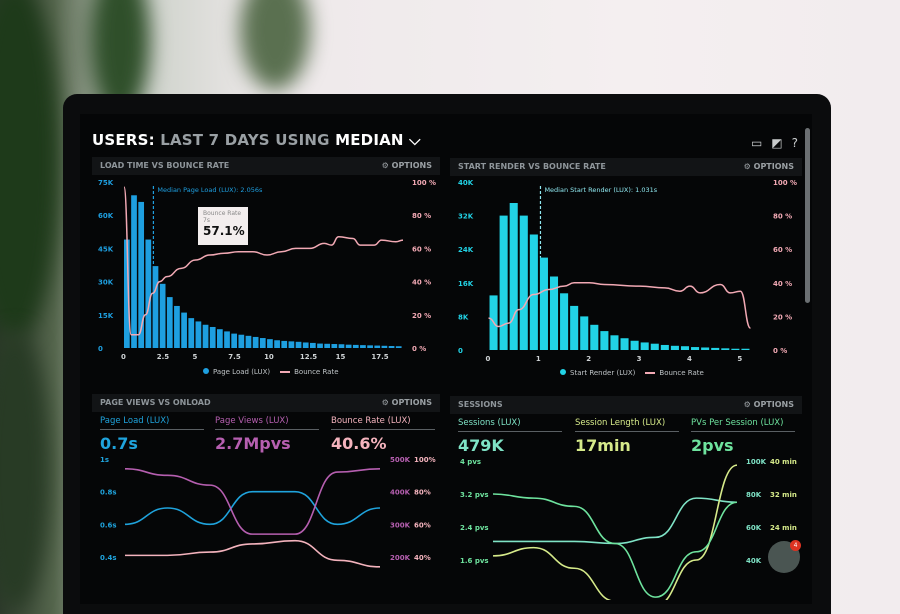 The width and height of the screenshot is (900, 614). Describe the element at coordinates (152, 441) in the screenshot. I see `kpi-card: 0.7s` at that location.